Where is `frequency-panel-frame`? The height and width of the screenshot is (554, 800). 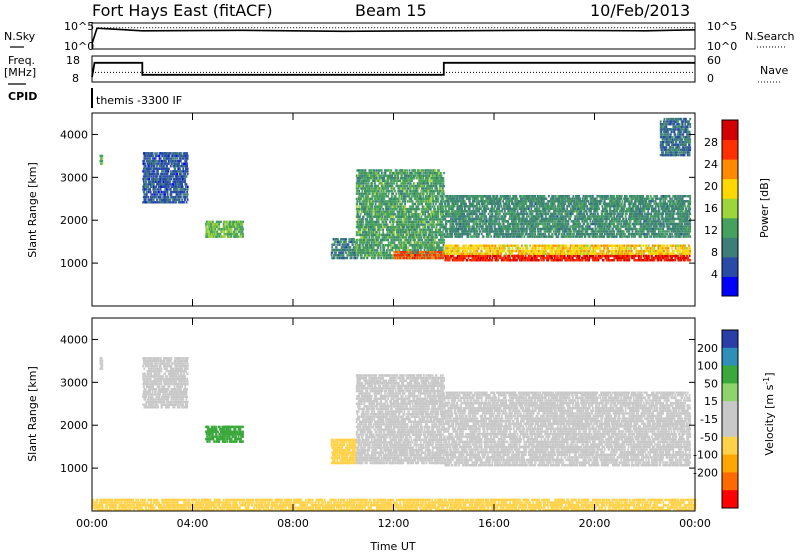
frequency-panel-frame is located at coordinates (393, 69).